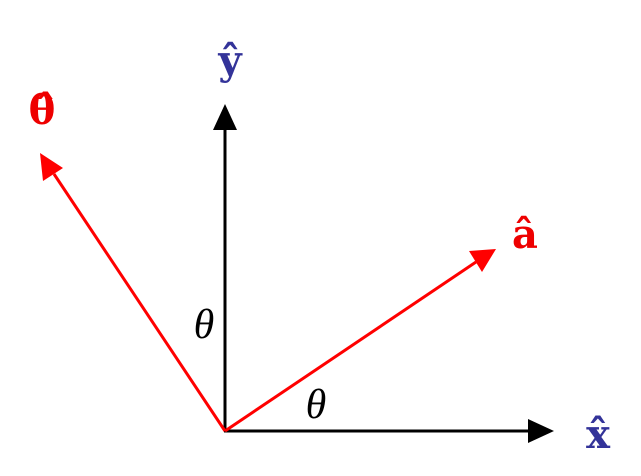  I want to click on theta-hat-arrow, so click(139, 302).